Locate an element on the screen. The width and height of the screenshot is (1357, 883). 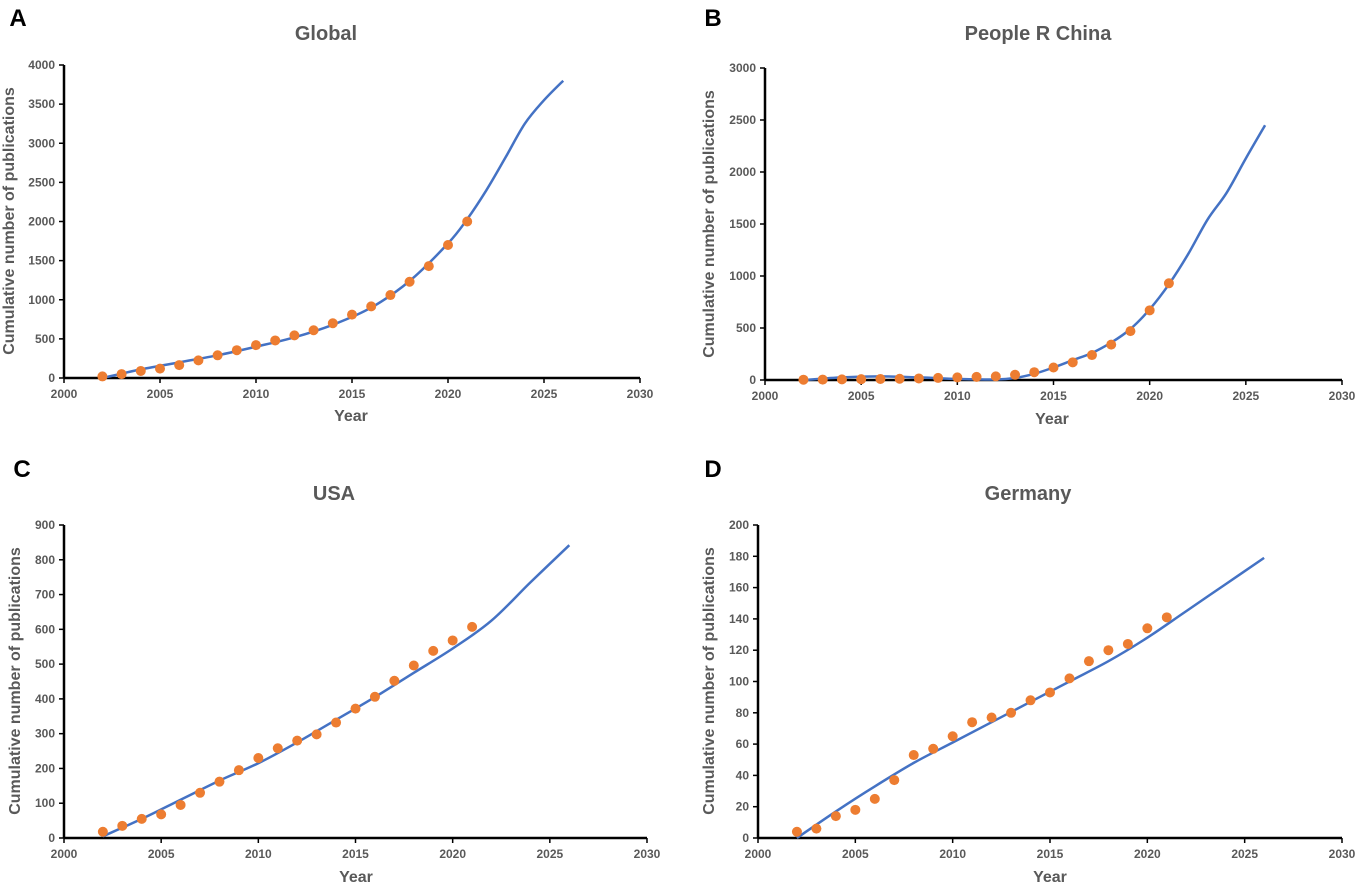
chart-title: USA is located at coordinates (334, 494).